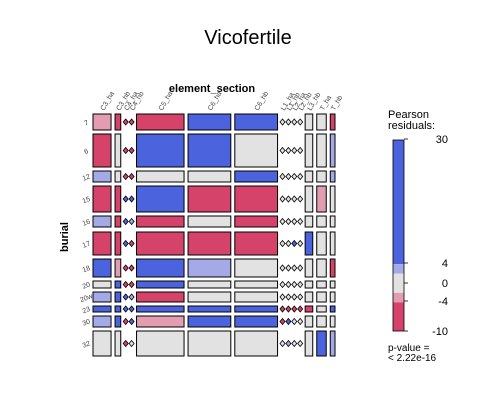 This screenshot has height=400, width=500. Describe the element at coordinates (87, 269) in the screenshot. I see `y-tick-label: 18` at that location.